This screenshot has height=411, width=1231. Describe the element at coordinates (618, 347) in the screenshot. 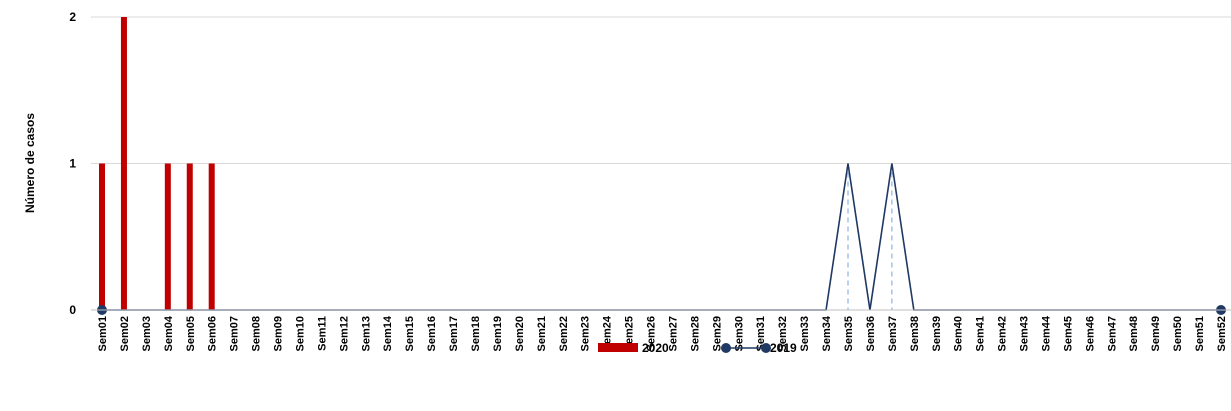

I see `legend-swatch-2020` at that location.